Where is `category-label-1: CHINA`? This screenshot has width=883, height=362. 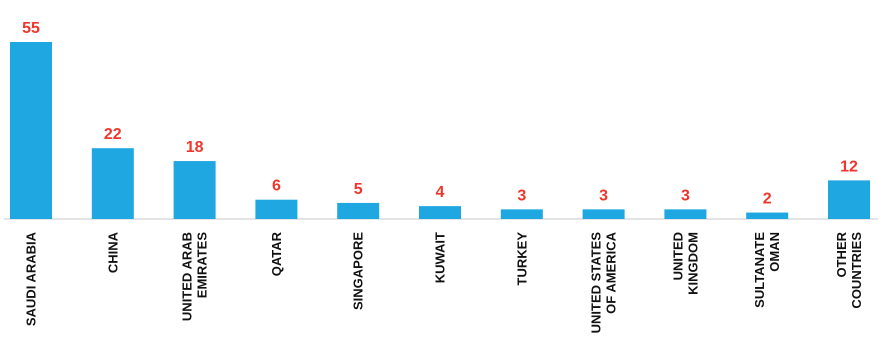 category-label-1: CHINA is located at coordinates (112, 252).